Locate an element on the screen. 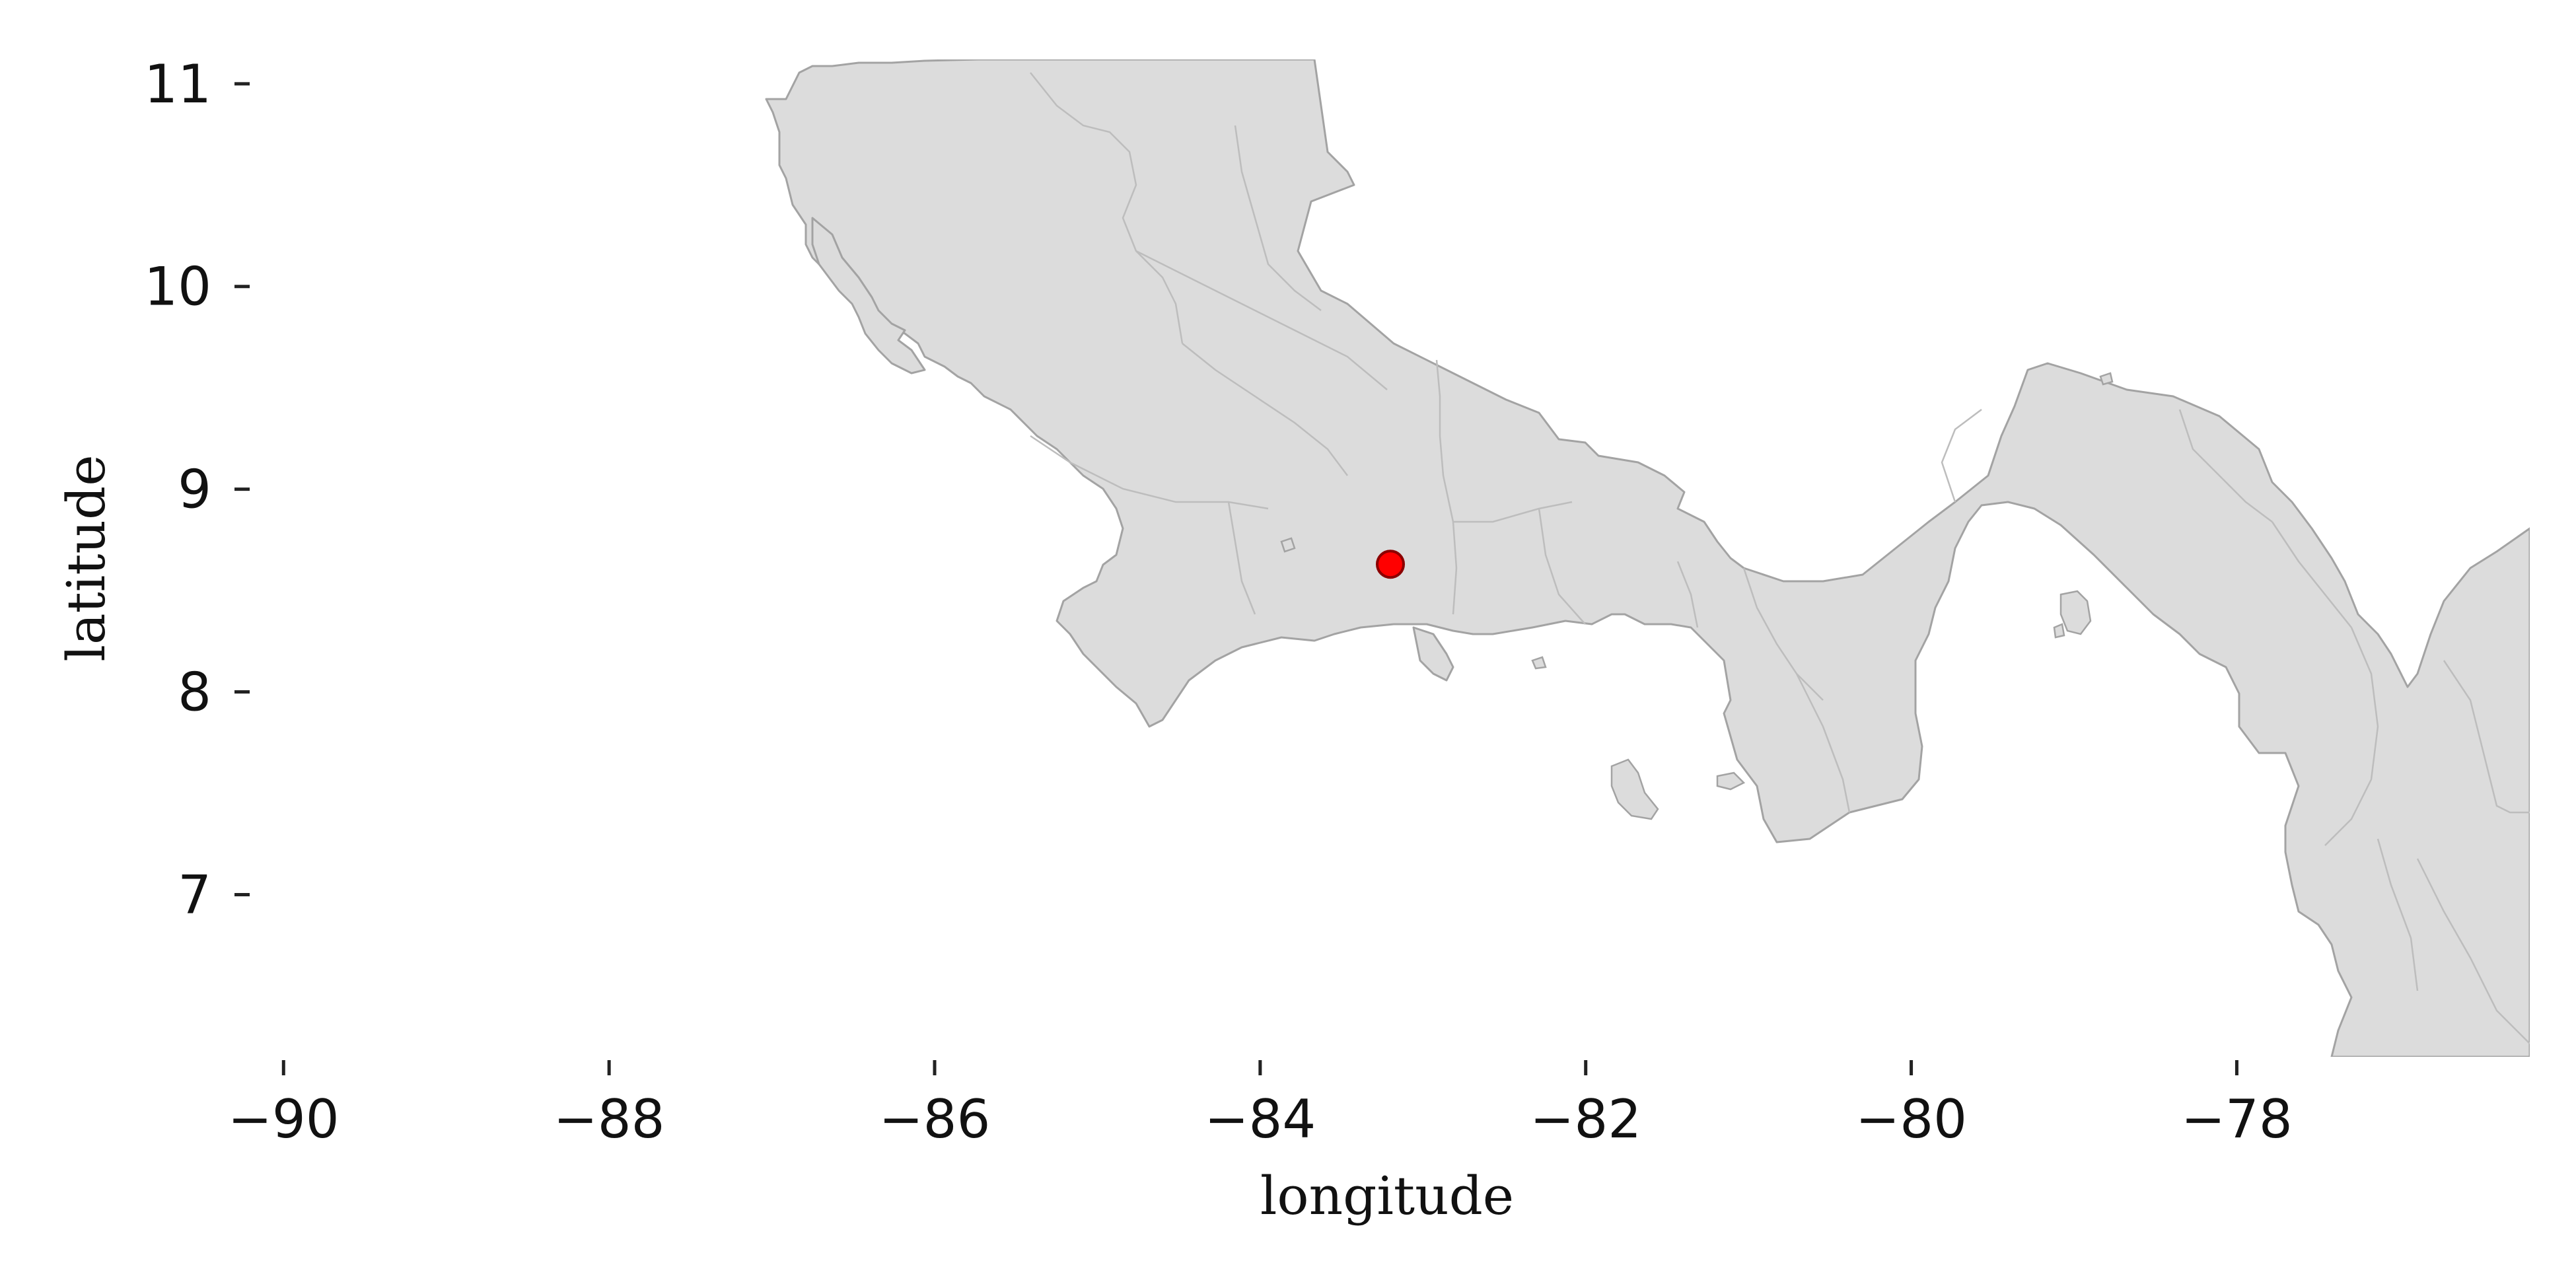  y-axis: 7 8 9 10 11 is located at coordinates (197, 490).